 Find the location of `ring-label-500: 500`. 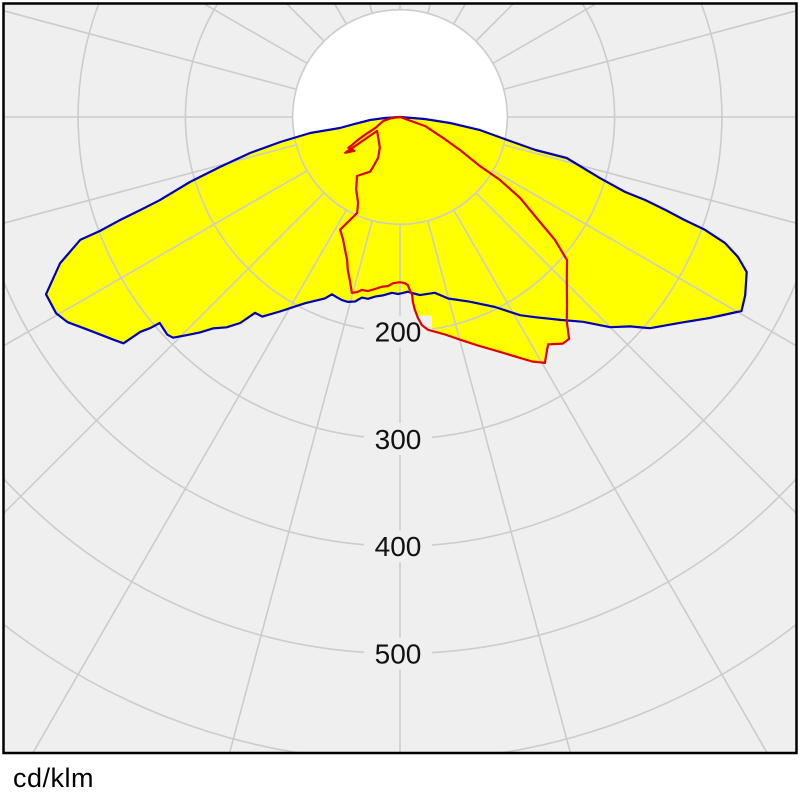

ring-label-500: 500 is located at coordinates (398, 654).